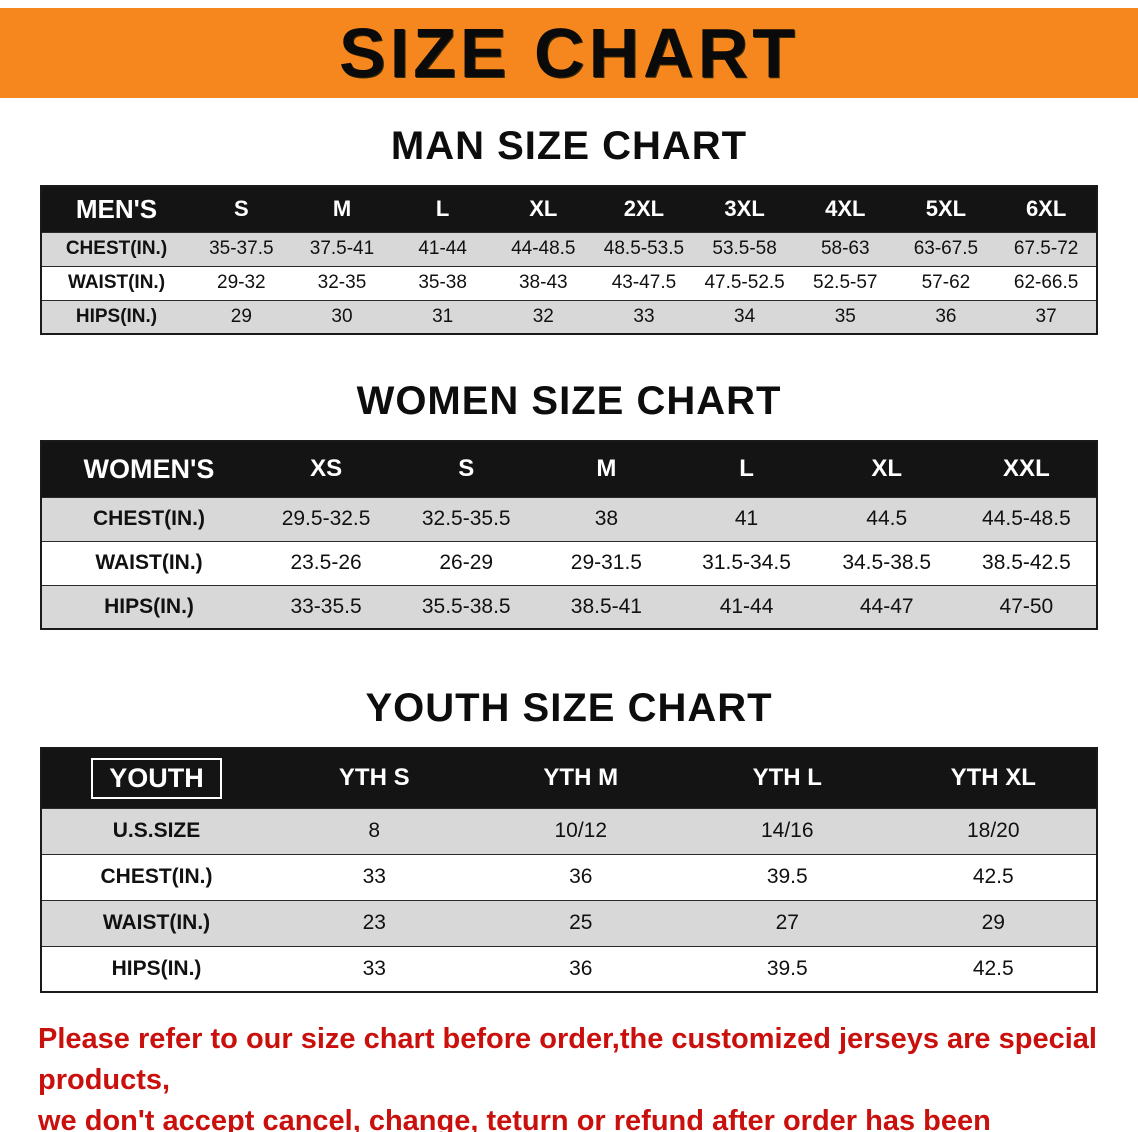 Image resolution: width=1138 pixels, height=1132 pixels. Describe the element at coordinates (787, 922) in the screenshot. I see `size-value-cell: 27` at that location.